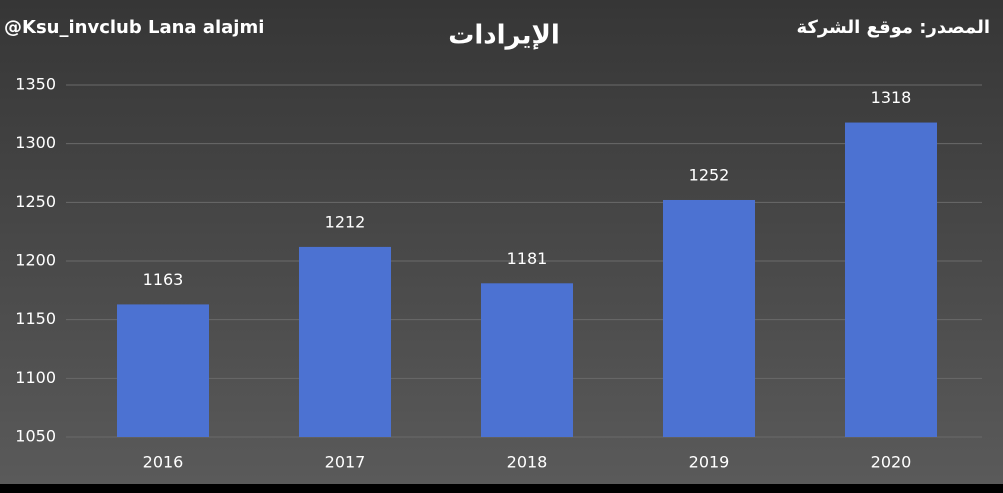 The image size is (1003, 493). I want to click on x-tick-label: 2019, so click(709, 462).